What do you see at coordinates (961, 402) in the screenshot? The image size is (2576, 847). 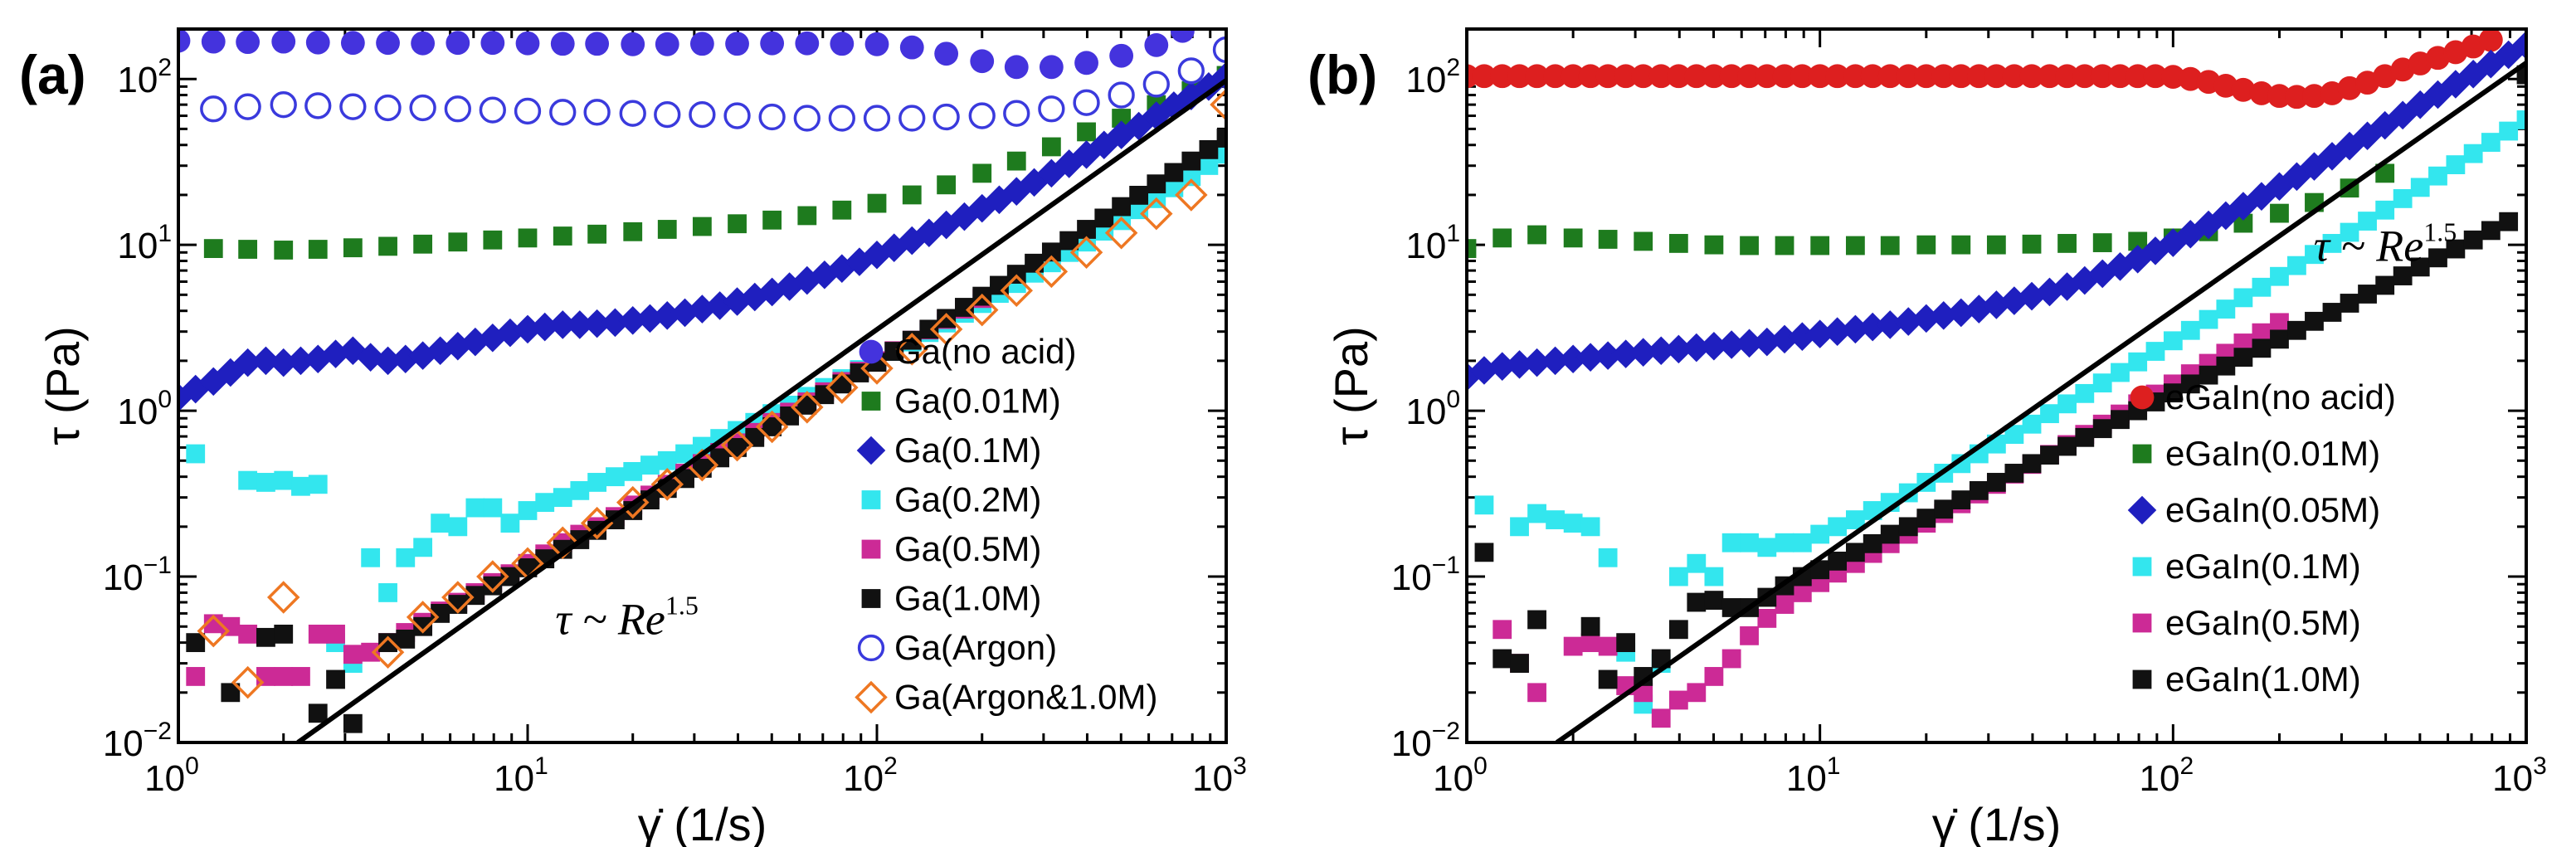 I see `legend-item: Ga(0.01M)` at bounding box center [961, 402].